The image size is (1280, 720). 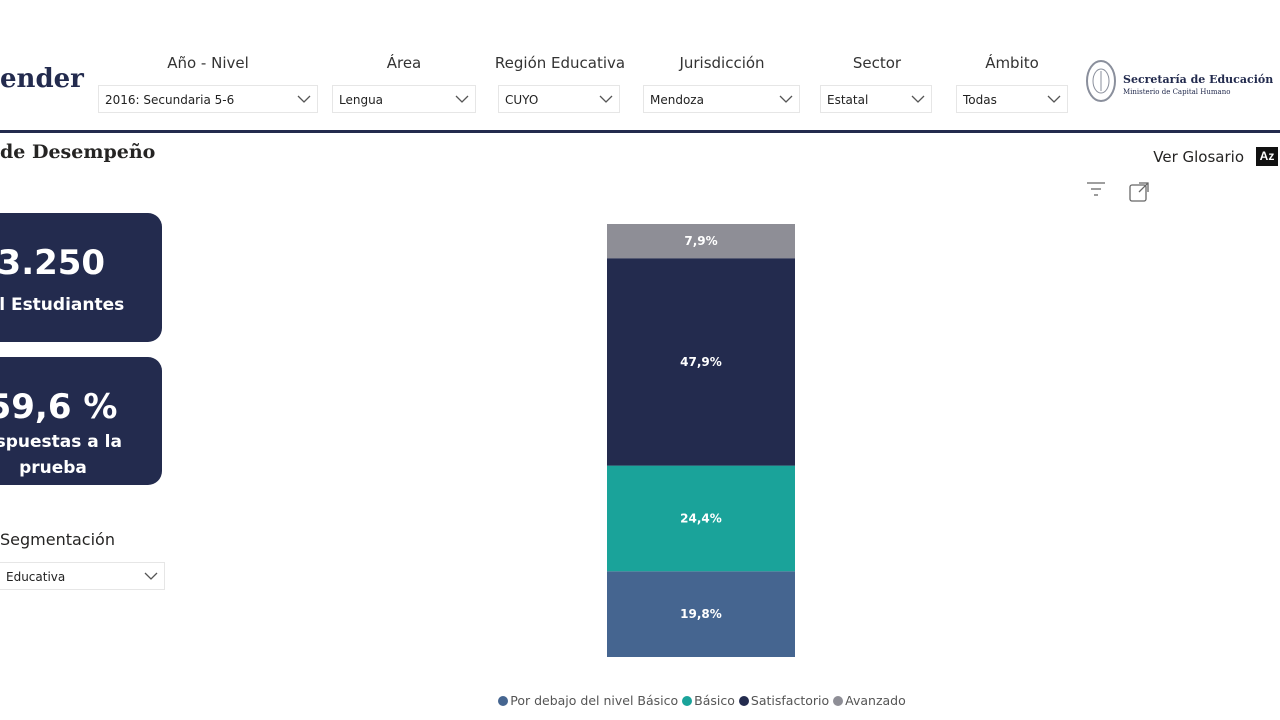 I want to click on dropdown-value: CUYO, so click(x=522, y=100).